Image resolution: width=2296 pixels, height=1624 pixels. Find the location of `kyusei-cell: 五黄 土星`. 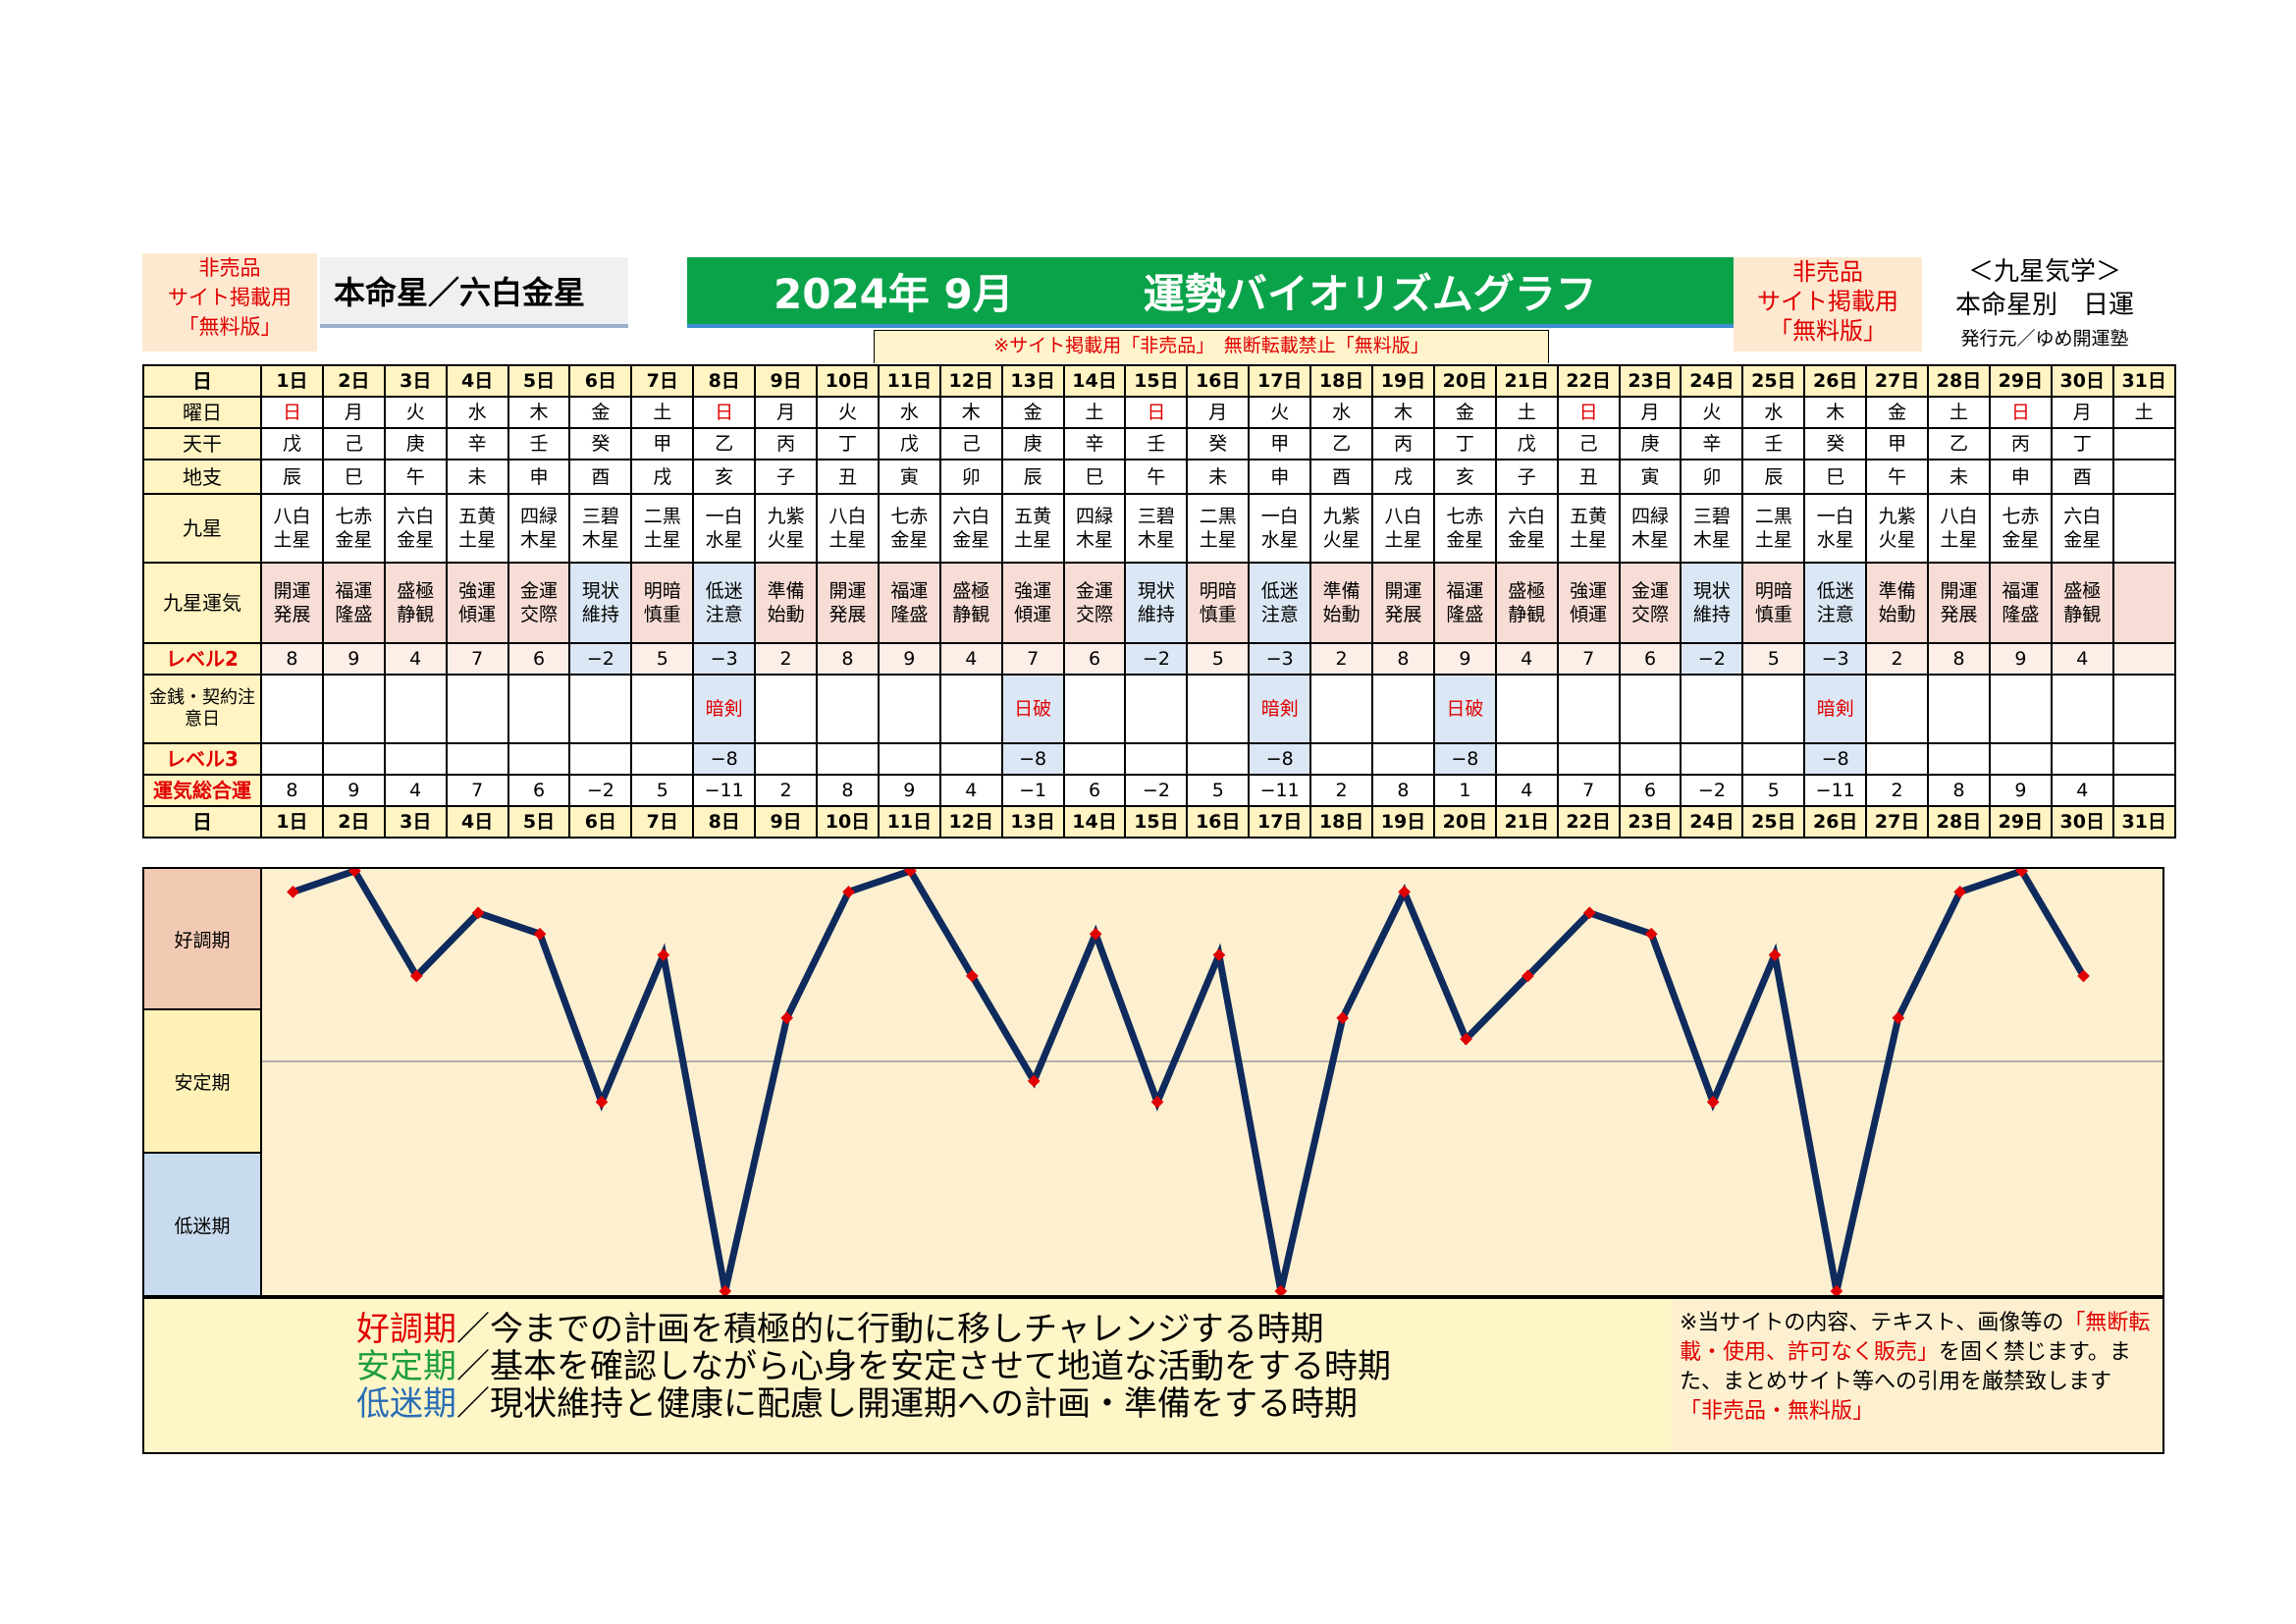

kyusei-cell: 五黄 土星 is located at coordinates (477, 528).